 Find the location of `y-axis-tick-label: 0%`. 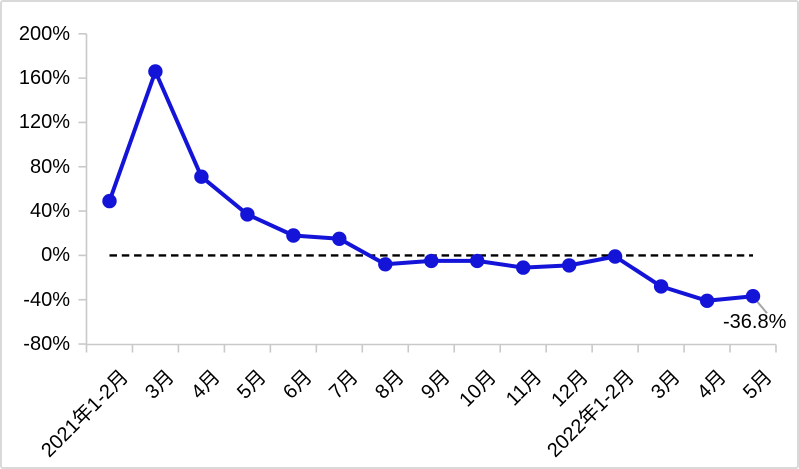

y-axis-tick-label: 0% is located at coordinates (55, 255).